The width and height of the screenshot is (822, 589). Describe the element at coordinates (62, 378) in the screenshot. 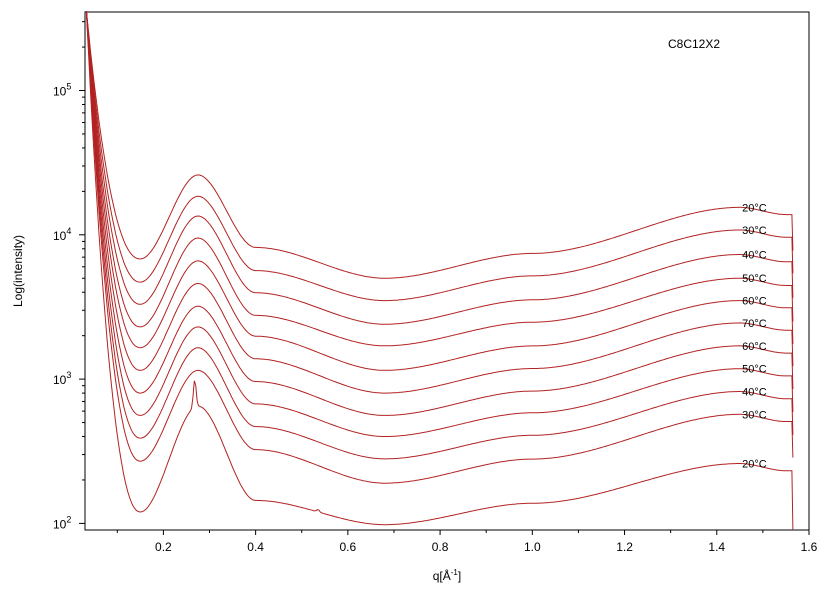

I see `y-tick-label: 10³` at that location.